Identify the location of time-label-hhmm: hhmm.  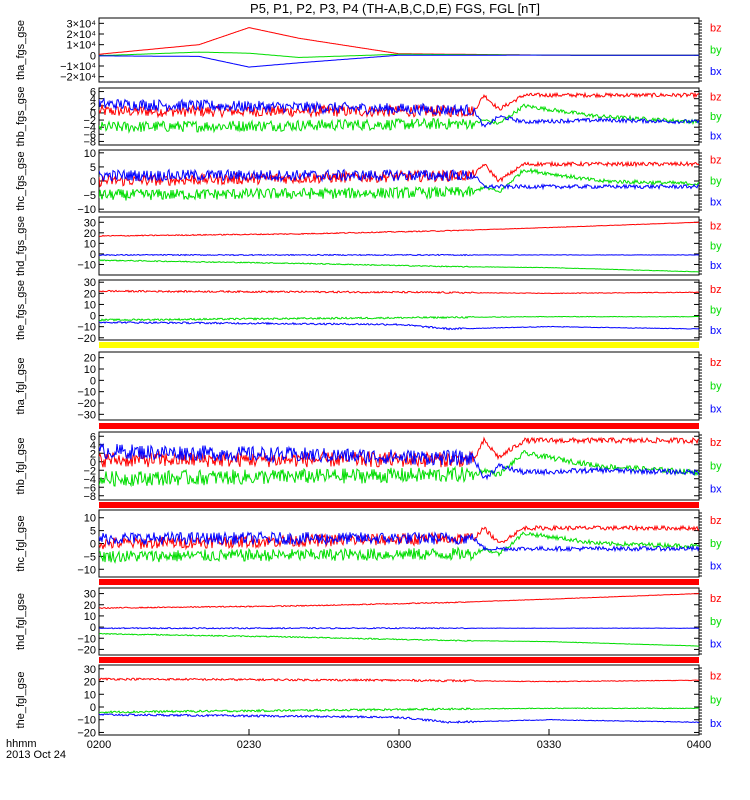
(21, 744).